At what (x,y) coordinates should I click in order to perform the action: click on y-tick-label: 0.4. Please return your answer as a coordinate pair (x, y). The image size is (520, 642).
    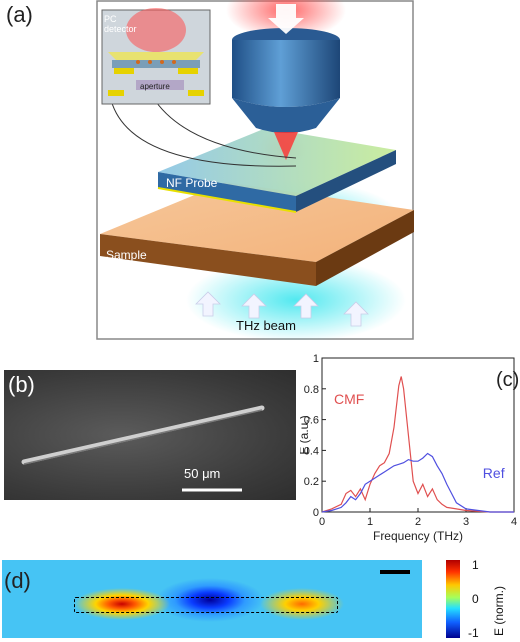
    Looking at the image, I should click on (311, 451).